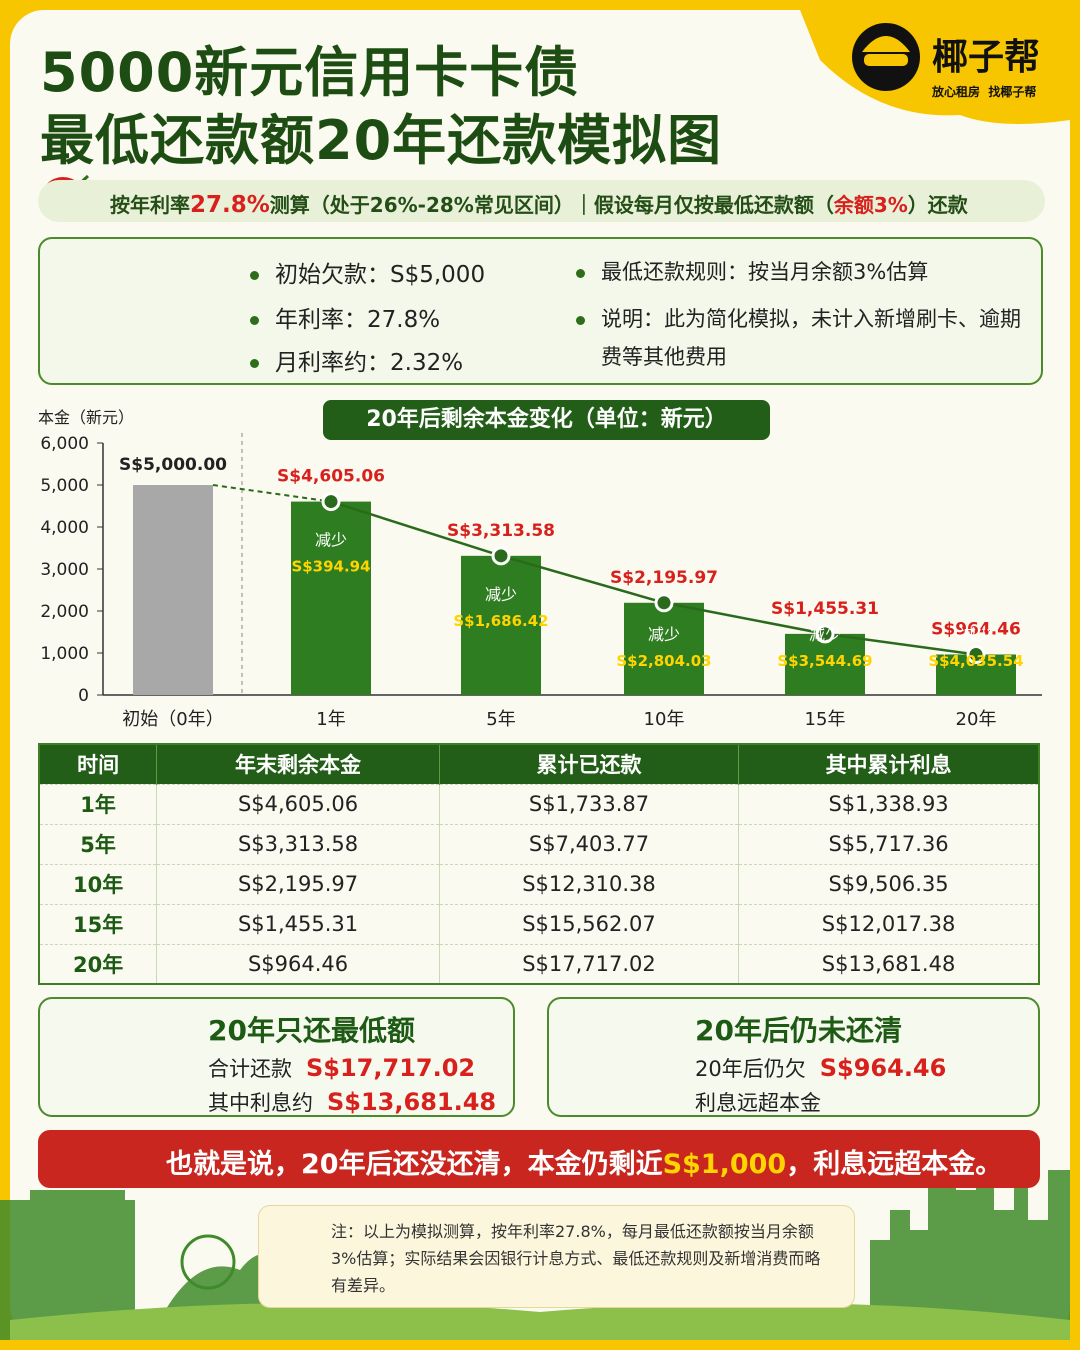 This screenshot has width=1080, height=1350. Describe the element at coordinates (272, 493) in the screenshot. I see `trend-lead` at that location.